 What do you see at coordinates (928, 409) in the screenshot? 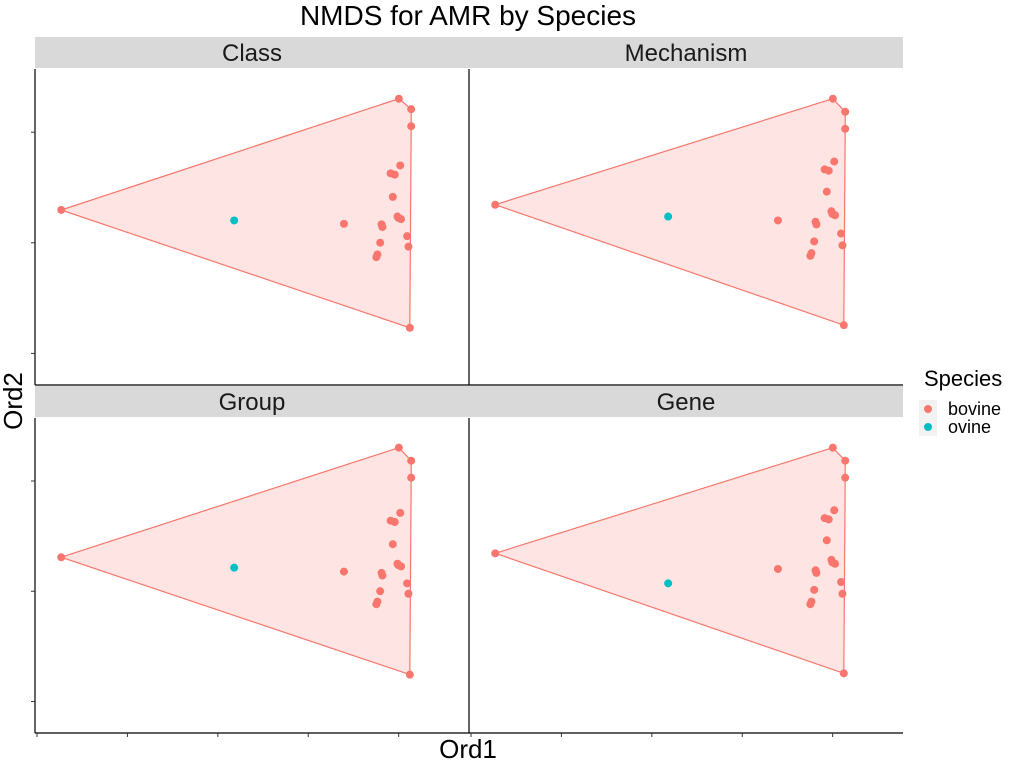
I see `legend-key-bovine` at bounding box center [928, 409].